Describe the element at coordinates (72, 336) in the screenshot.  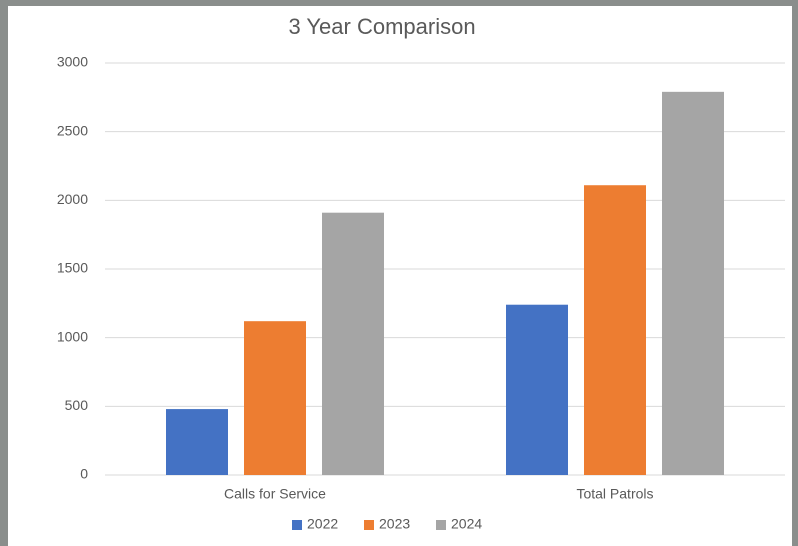
I see `y-tick-label: 1000` at that location.